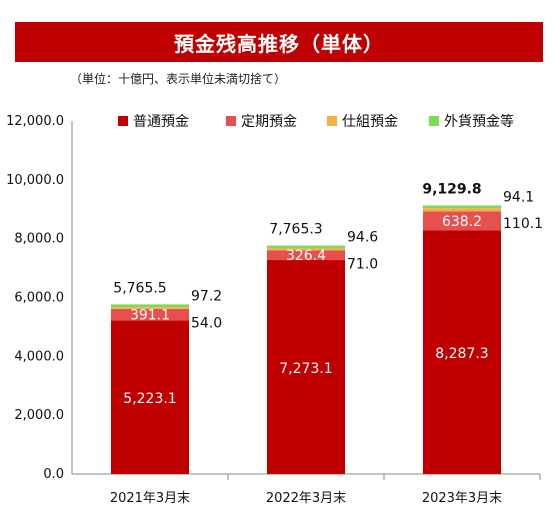 The width and height of the screenshot is (555, 516). I want to click on data-label: 54.0, so click(206, 323).